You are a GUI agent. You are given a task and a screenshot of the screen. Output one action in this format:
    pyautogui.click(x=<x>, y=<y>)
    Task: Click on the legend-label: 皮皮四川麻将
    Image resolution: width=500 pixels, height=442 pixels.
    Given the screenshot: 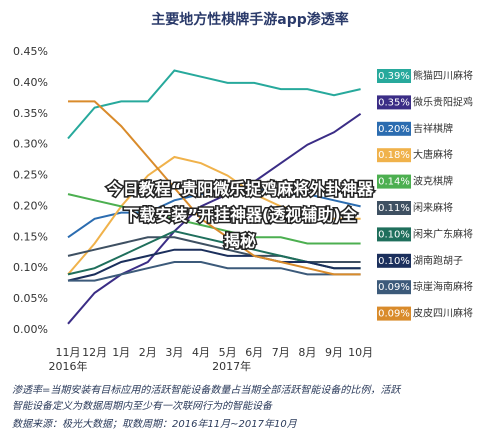 What is the action you would take?
    pyautogui.click(x=443, y=313)
    